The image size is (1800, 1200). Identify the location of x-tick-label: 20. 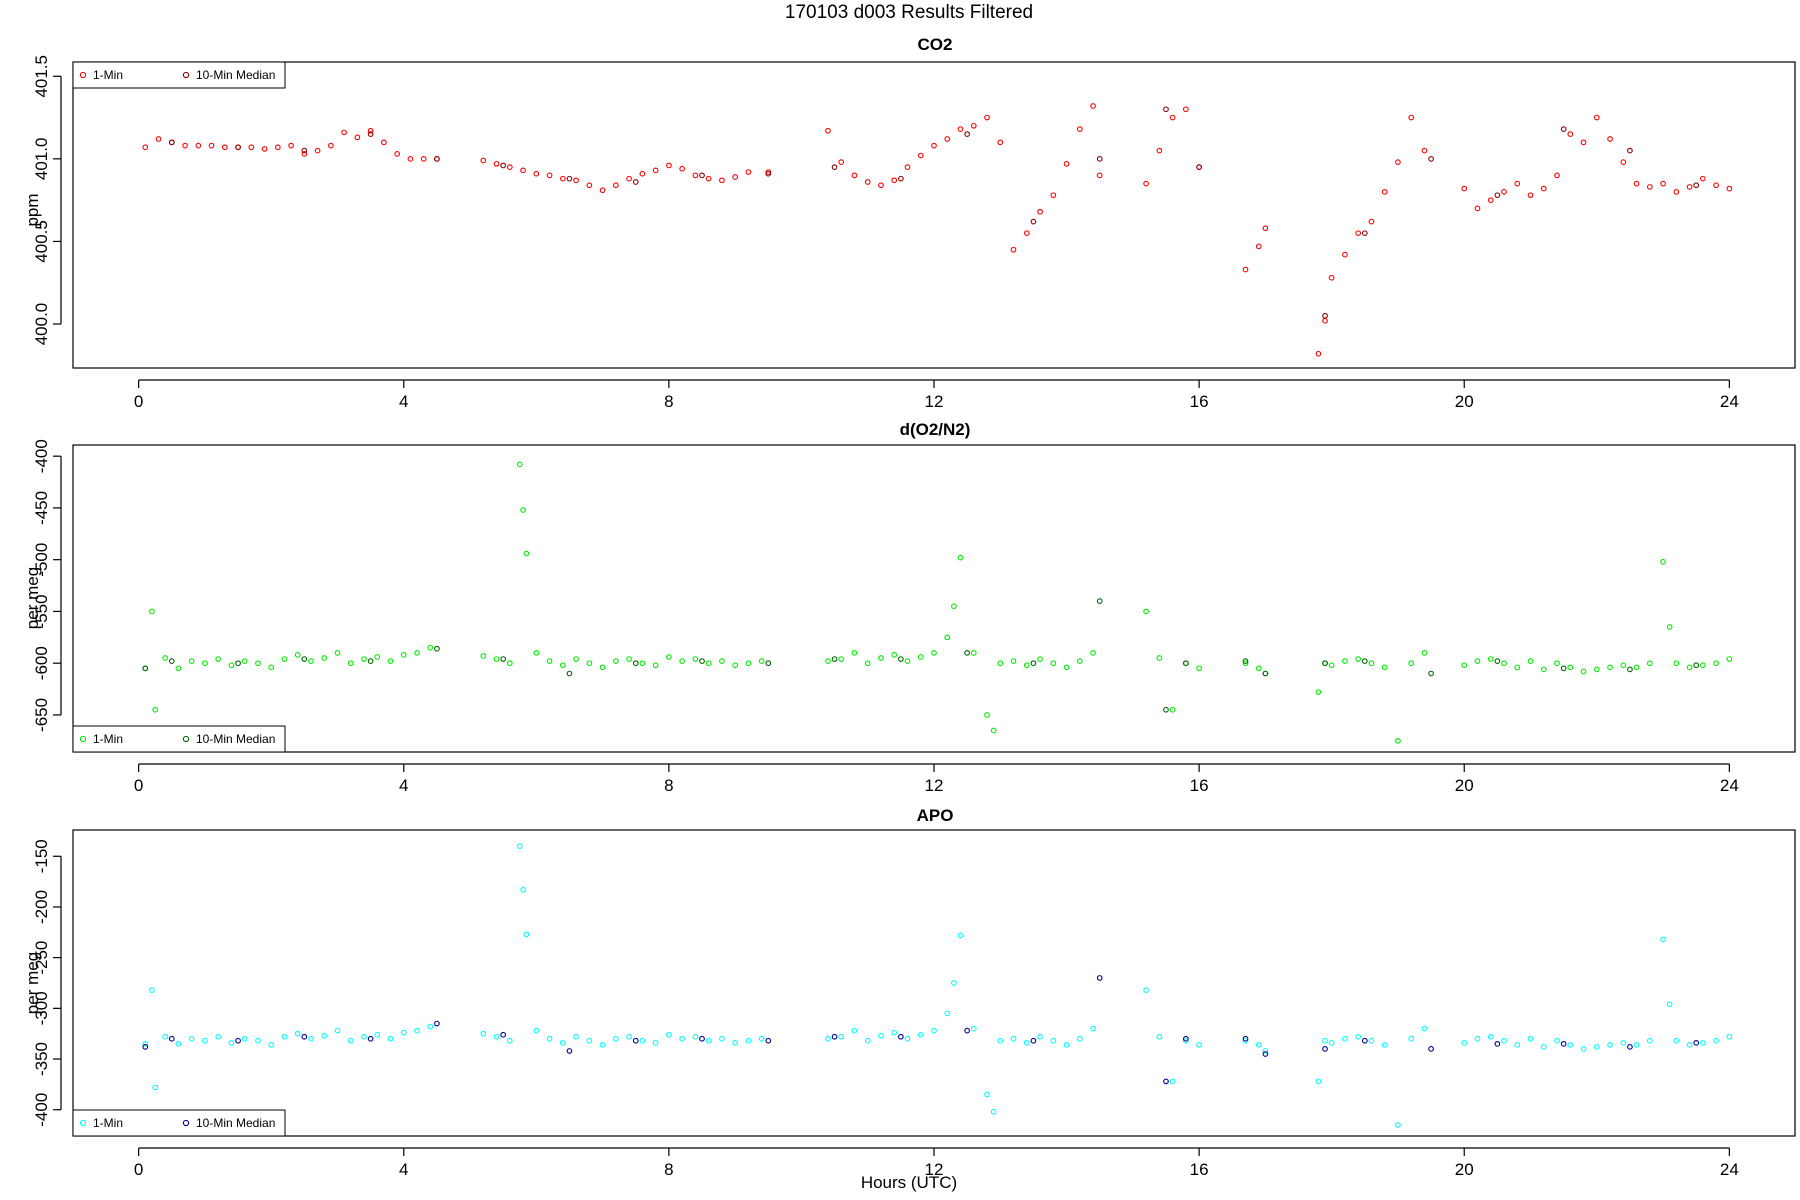
(1464, 1169).